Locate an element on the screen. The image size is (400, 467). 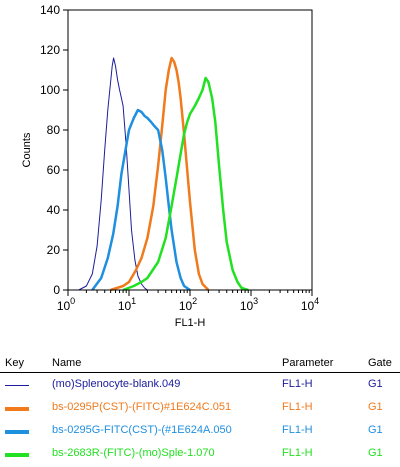
key-row-name: bs-2683R-(FITC)-(mo)Sple-1.070 is located at coordinates (133, 453).